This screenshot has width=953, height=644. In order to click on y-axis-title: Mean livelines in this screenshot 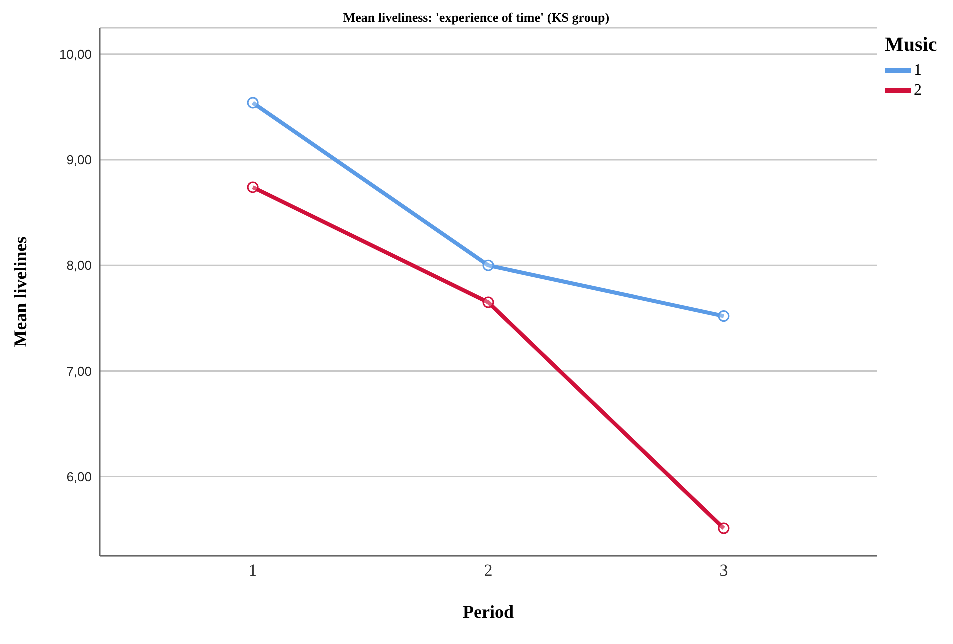, I will do `click(20, 292)`.